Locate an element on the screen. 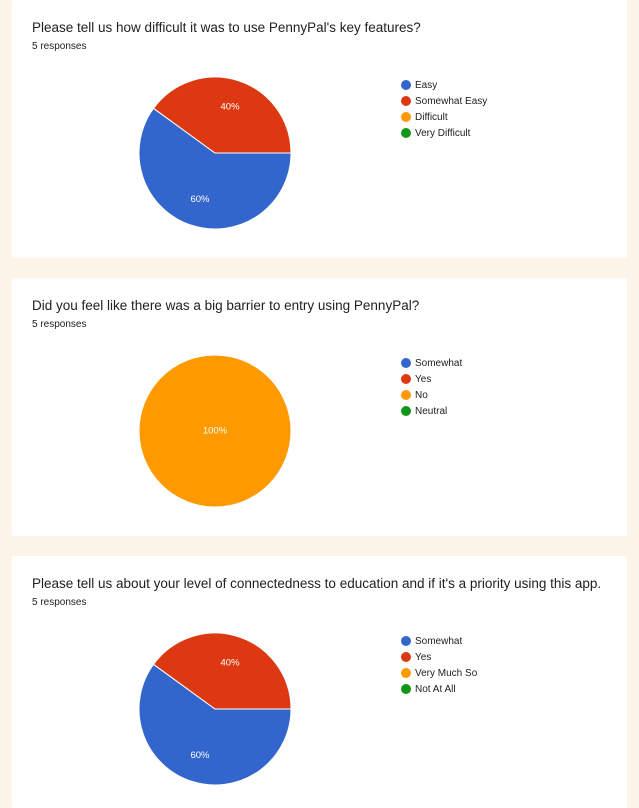 Image resolution: width=639 pixels, height=808 pixels. legend-item: Not At All is located at coordinates (439, 689).